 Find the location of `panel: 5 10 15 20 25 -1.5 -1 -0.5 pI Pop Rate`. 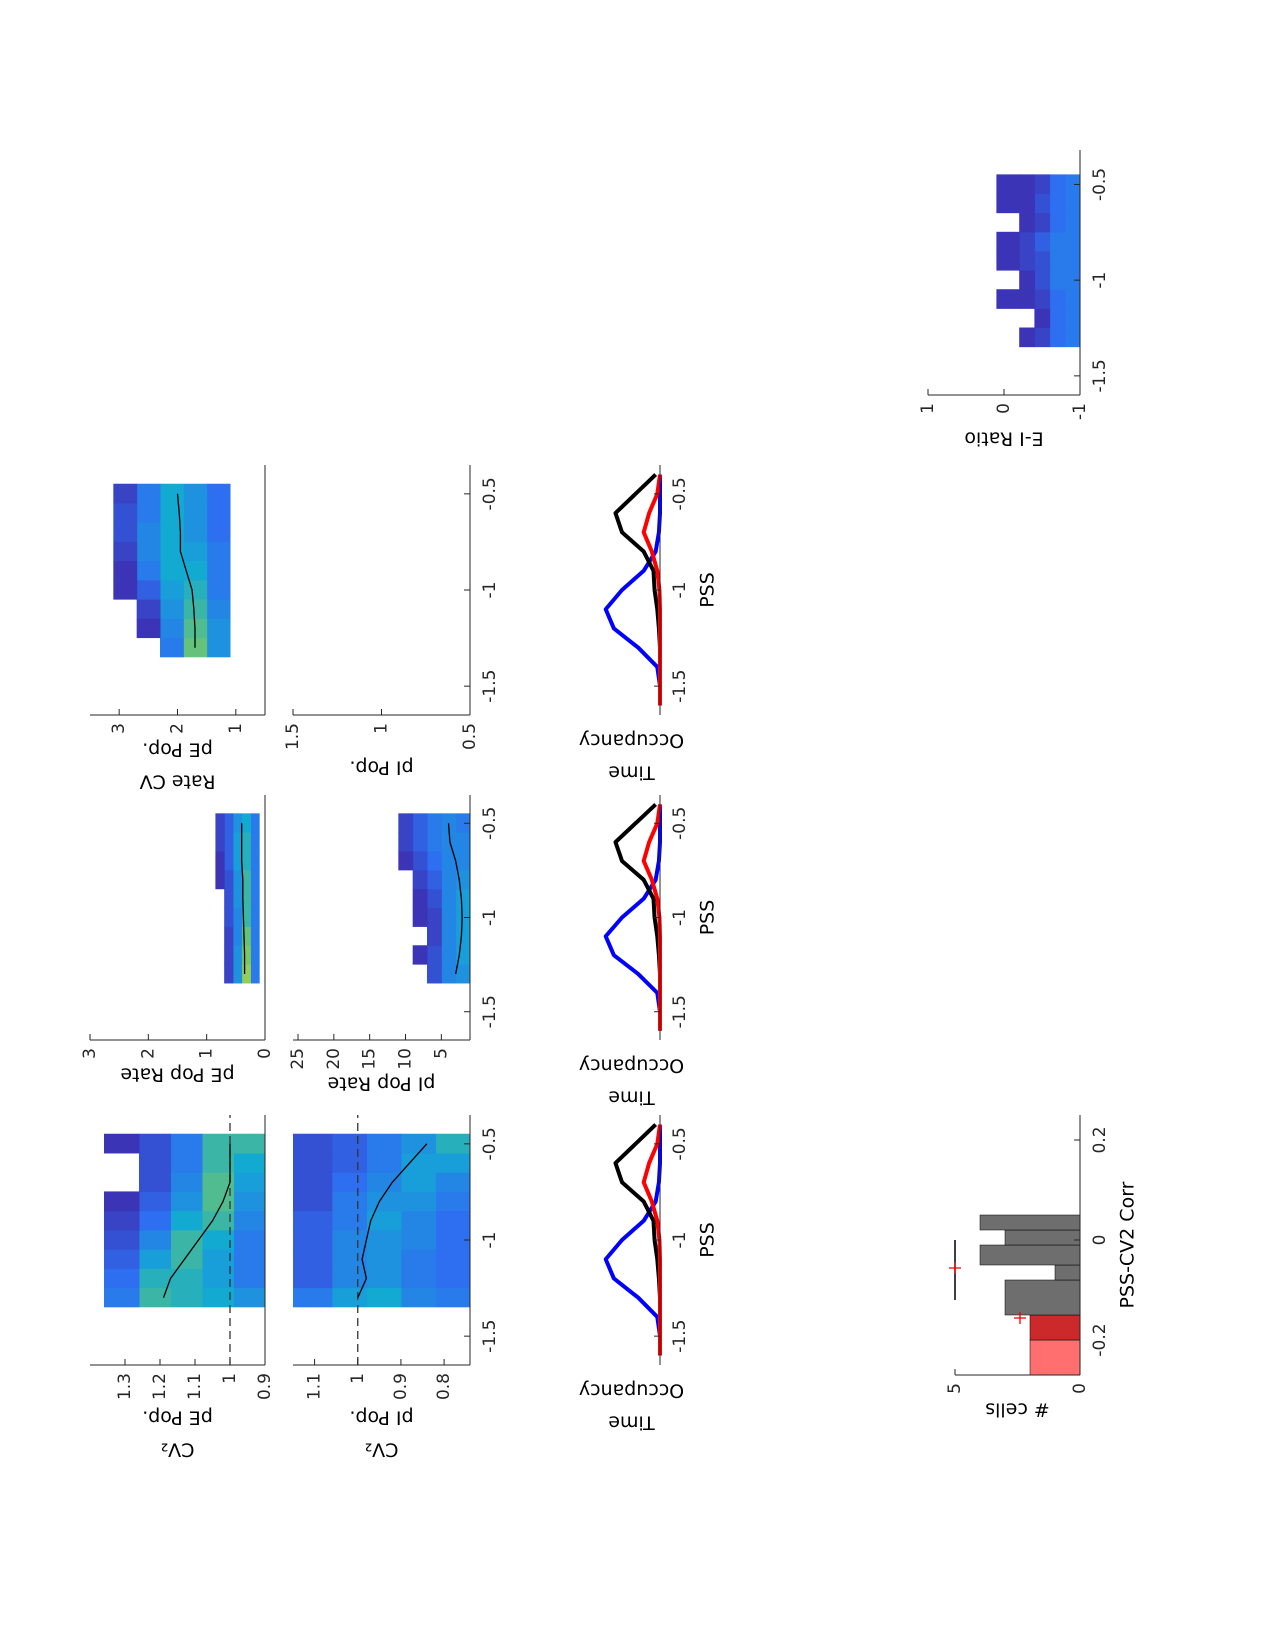

panel: 5 10 15 20 25 -1.5 -1 -0.5 pI Pop Rate is located at coordinates (394, 945).